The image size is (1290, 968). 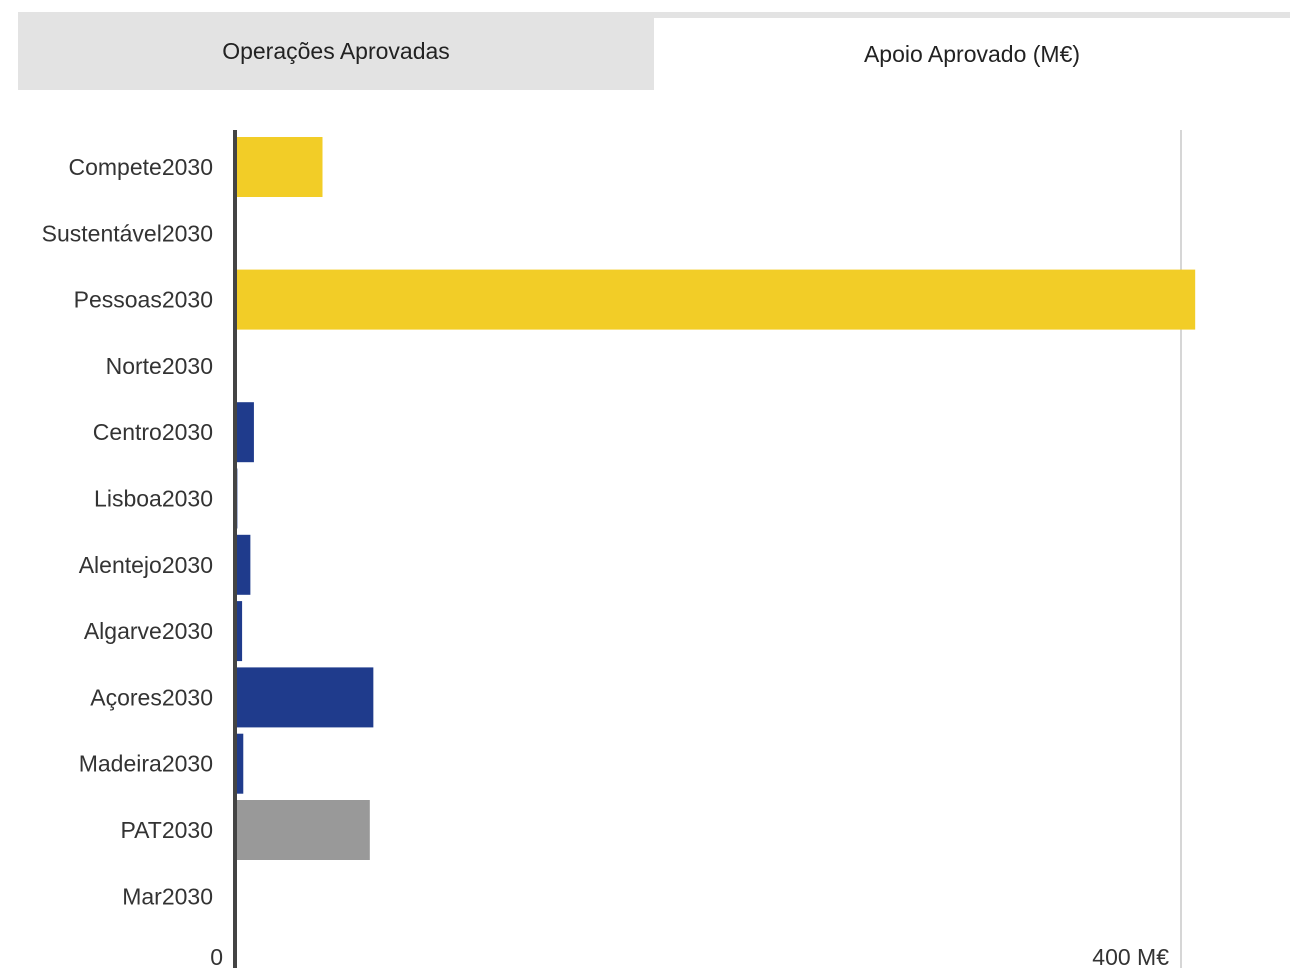 What do you see at coordinates (146, 764) in the screenshot?
I see `category-label: Madeira2030` at bounding box center [146, 764].